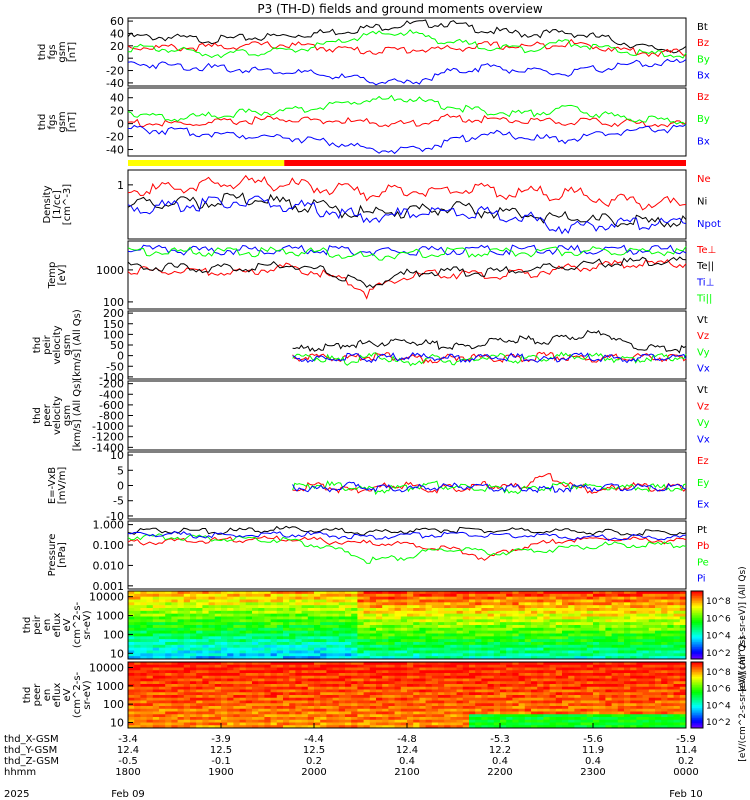 The height and width of the screenshot is (800, 750). I want to click on time-axis-value: 2200, so click(499, 772).